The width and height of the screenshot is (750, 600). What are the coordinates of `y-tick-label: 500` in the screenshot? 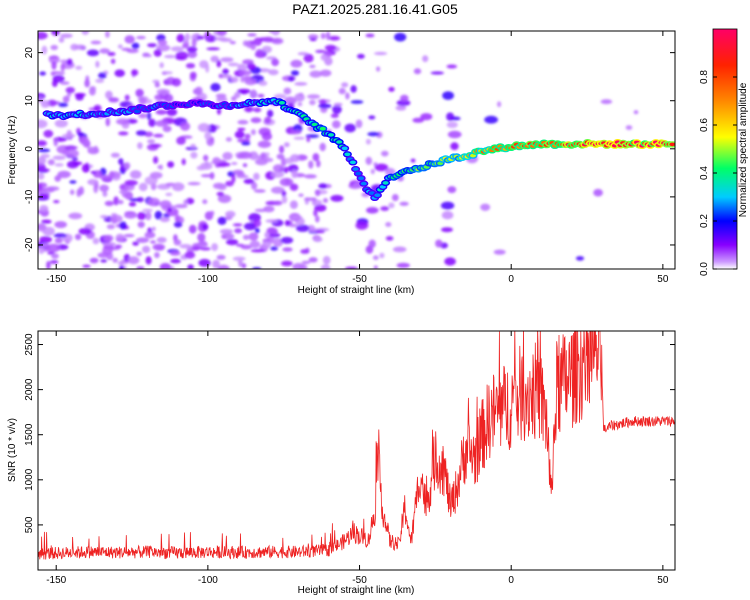 It's located at (29, 524).